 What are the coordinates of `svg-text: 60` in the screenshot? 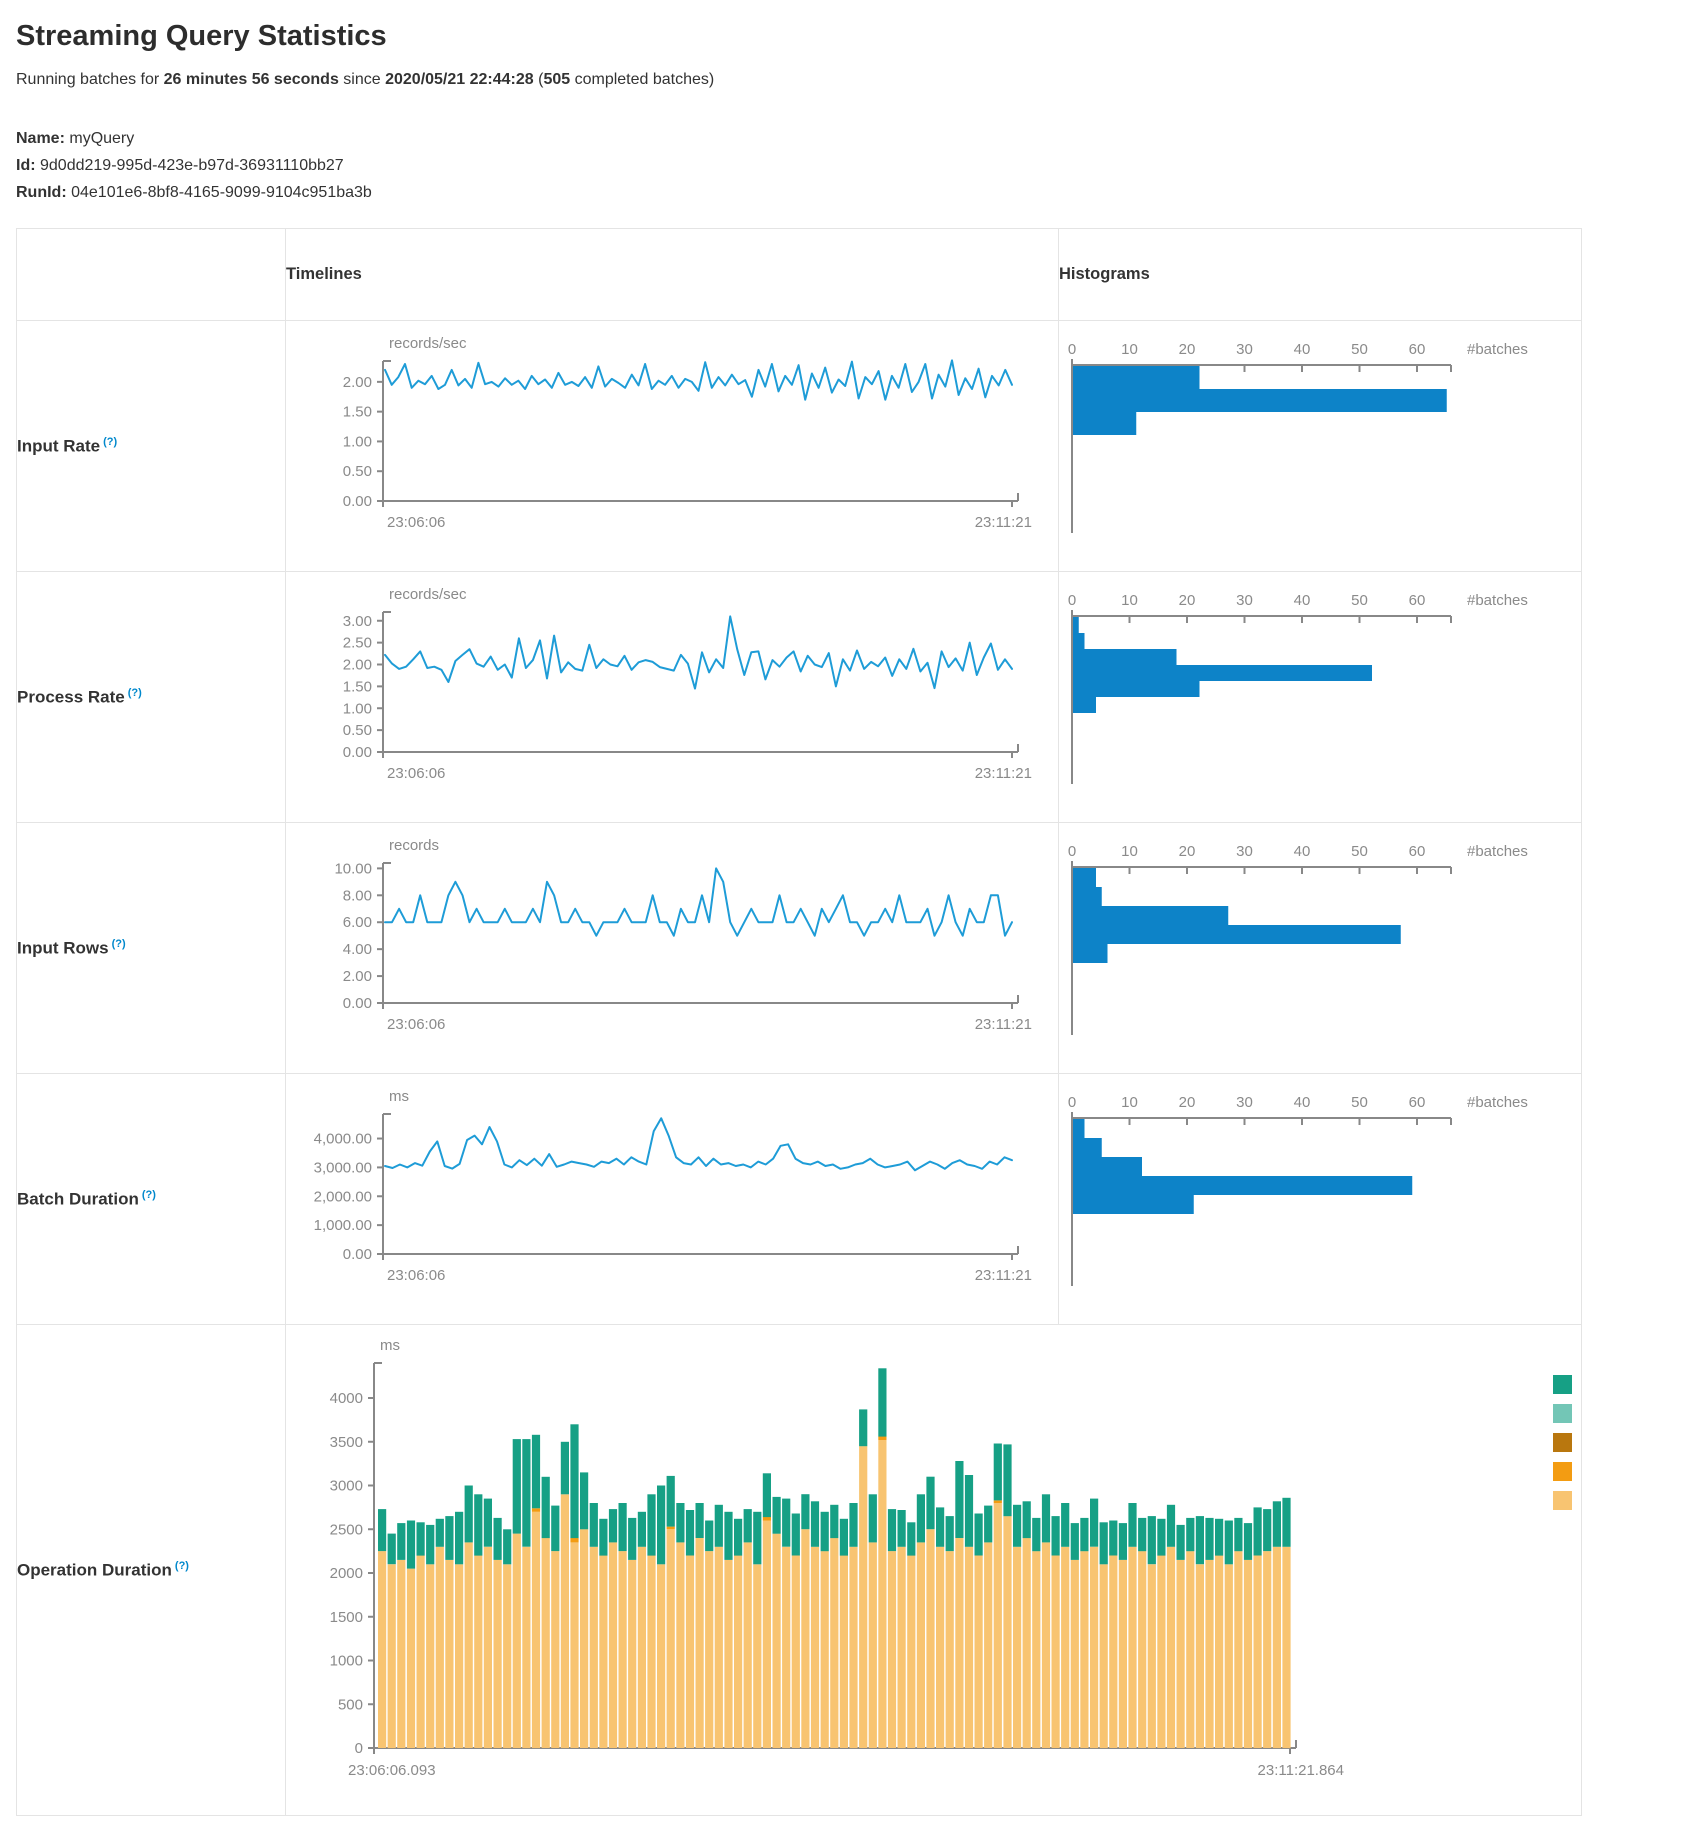 It's located at (1417, 1102).